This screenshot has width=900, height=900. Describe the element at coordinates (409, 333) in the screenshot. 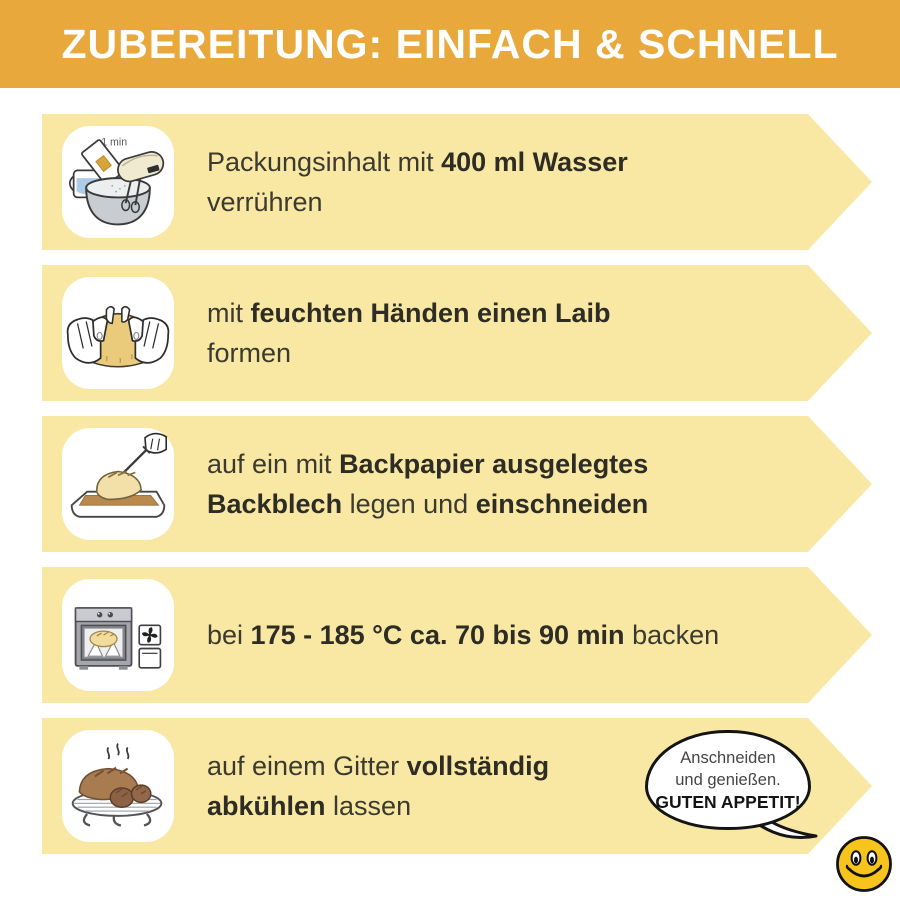

I see `step2-text: mit feuchten Händen einen Laib formen` at that location.